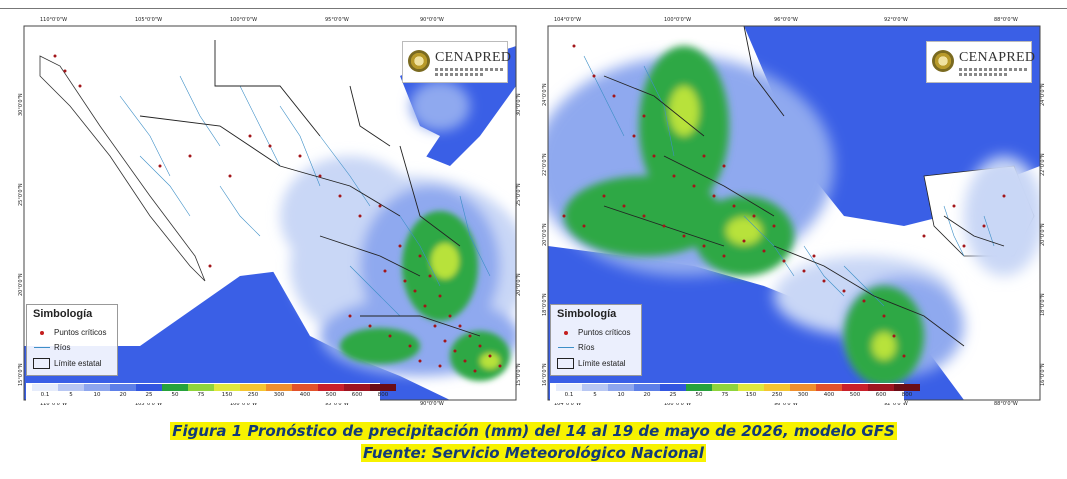 Image resolution: width=1067 pixels, height=479 pixels. What do you see at coordinates (122, 168) in the screenshot?
I see `baja-california` at bounding box center [122, 168].